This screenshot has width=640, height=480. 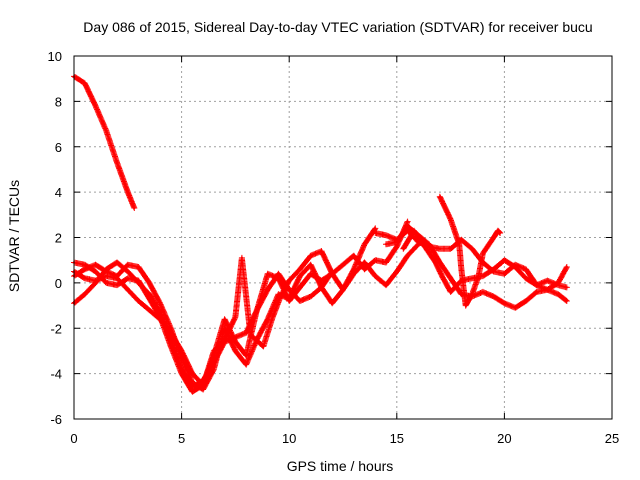 I want to click on y-tick-label: -2, so click(x=56, y=328).